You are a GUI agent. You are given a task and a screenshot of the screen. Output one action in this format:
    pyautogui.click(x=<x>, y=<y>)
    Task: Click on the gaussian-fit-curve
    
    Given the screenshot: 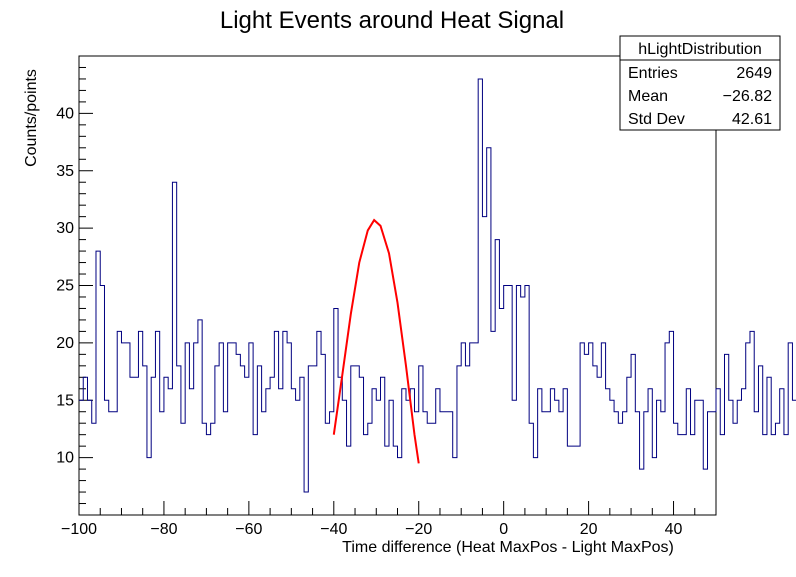 What is the action you would take?
    pyautogui.click(x=376, y=341)
    